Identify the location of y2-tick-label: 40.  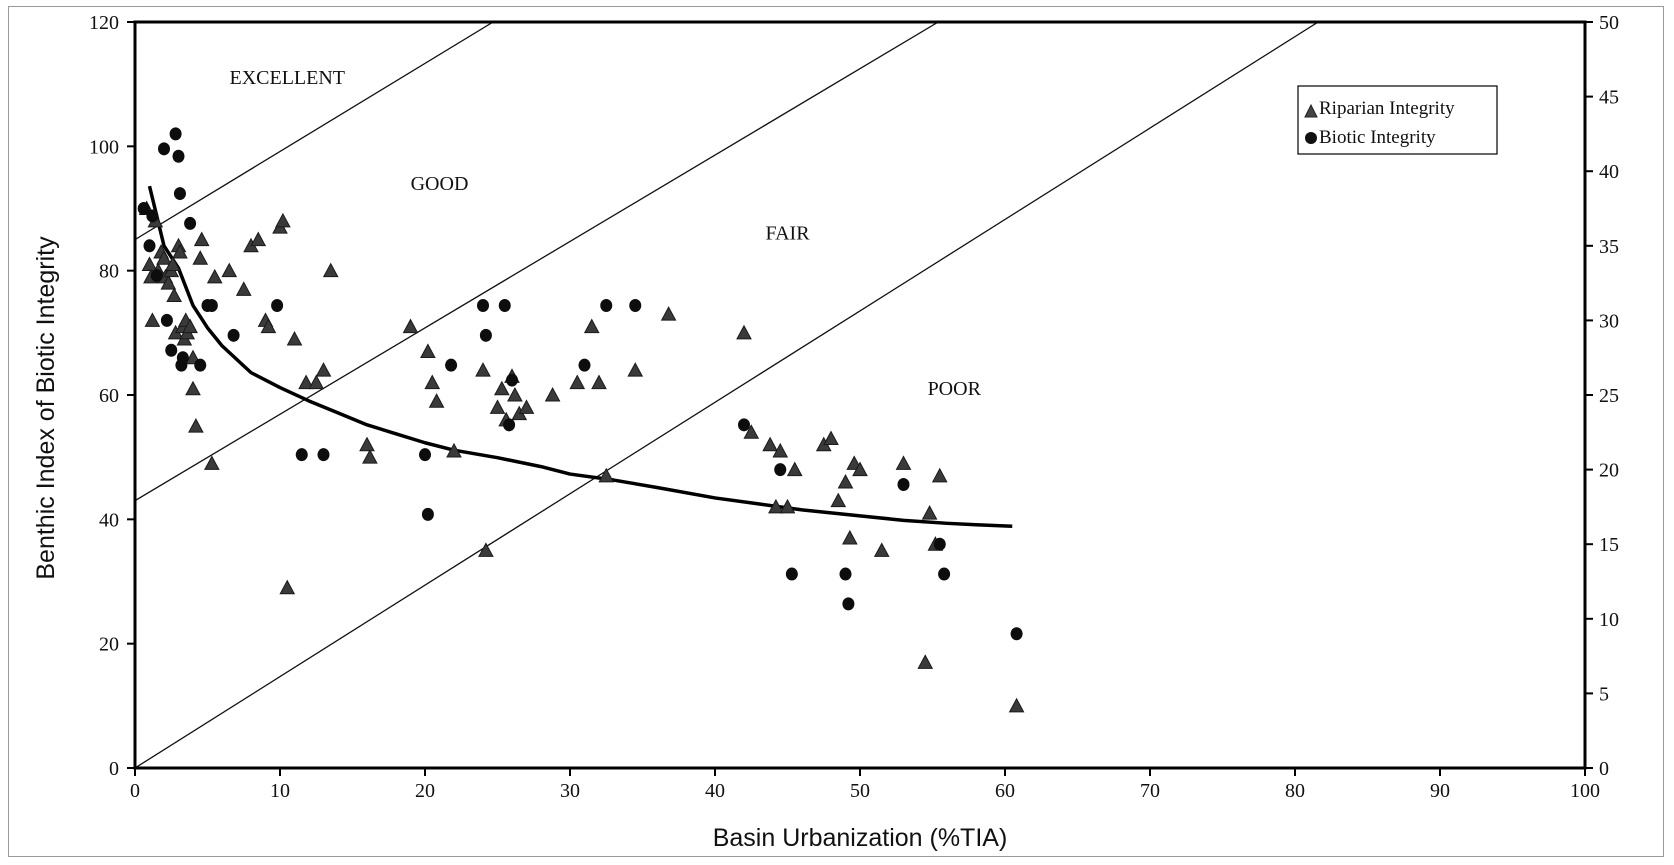
(1609, 172).